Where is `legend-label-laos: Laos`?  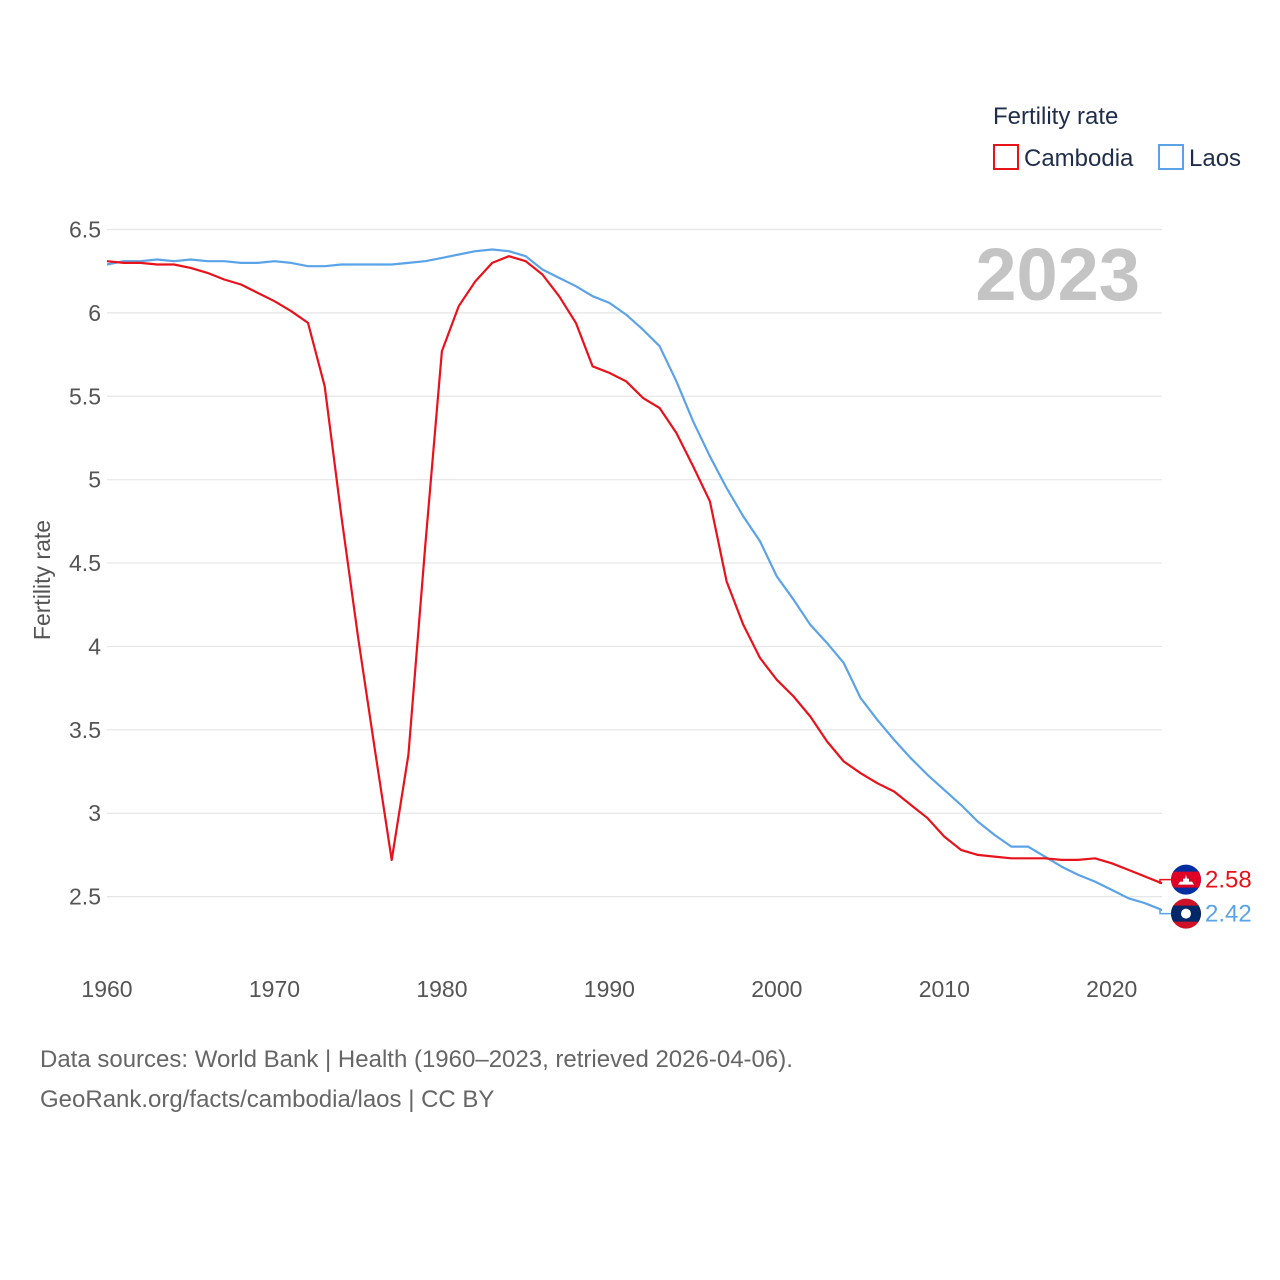
legend-label-laos: Laos is located at coordinates (1215, 158).